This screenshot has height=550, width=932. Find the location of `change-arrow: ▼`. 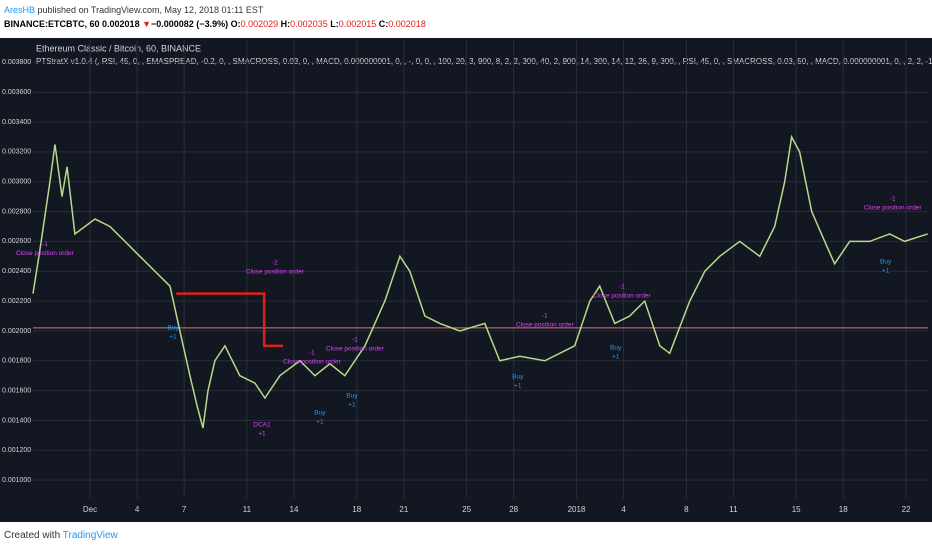

change-arrow: ▼ is located at coordinates (147, 24).